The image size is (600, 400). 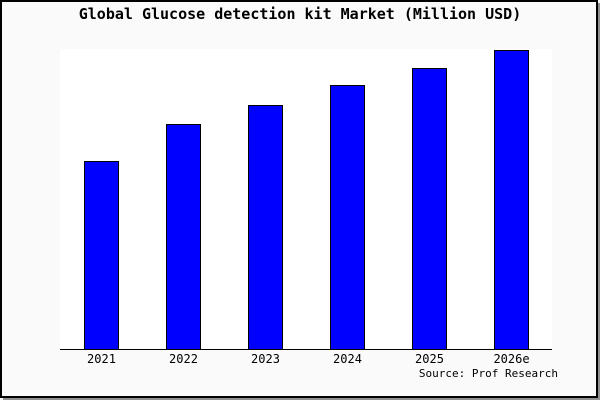 I want to click on window-shadow-right, so click(x=599, y=201).